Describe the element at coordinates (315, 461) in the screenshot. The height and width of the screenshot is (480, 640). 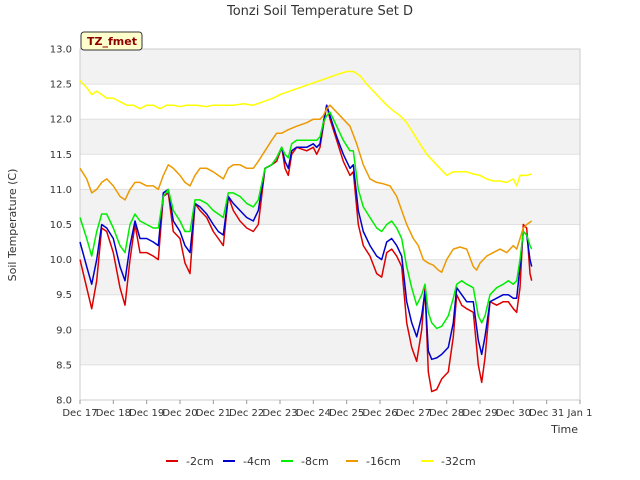
I see `legend-label: -8cm` at that location.